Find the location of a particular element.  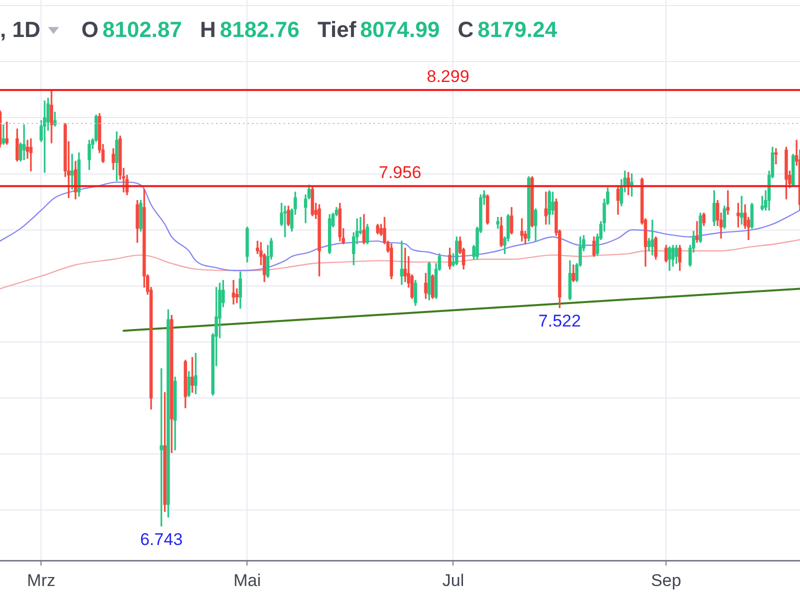

x-tick-label: Sep is located at coordinates (666, 580).